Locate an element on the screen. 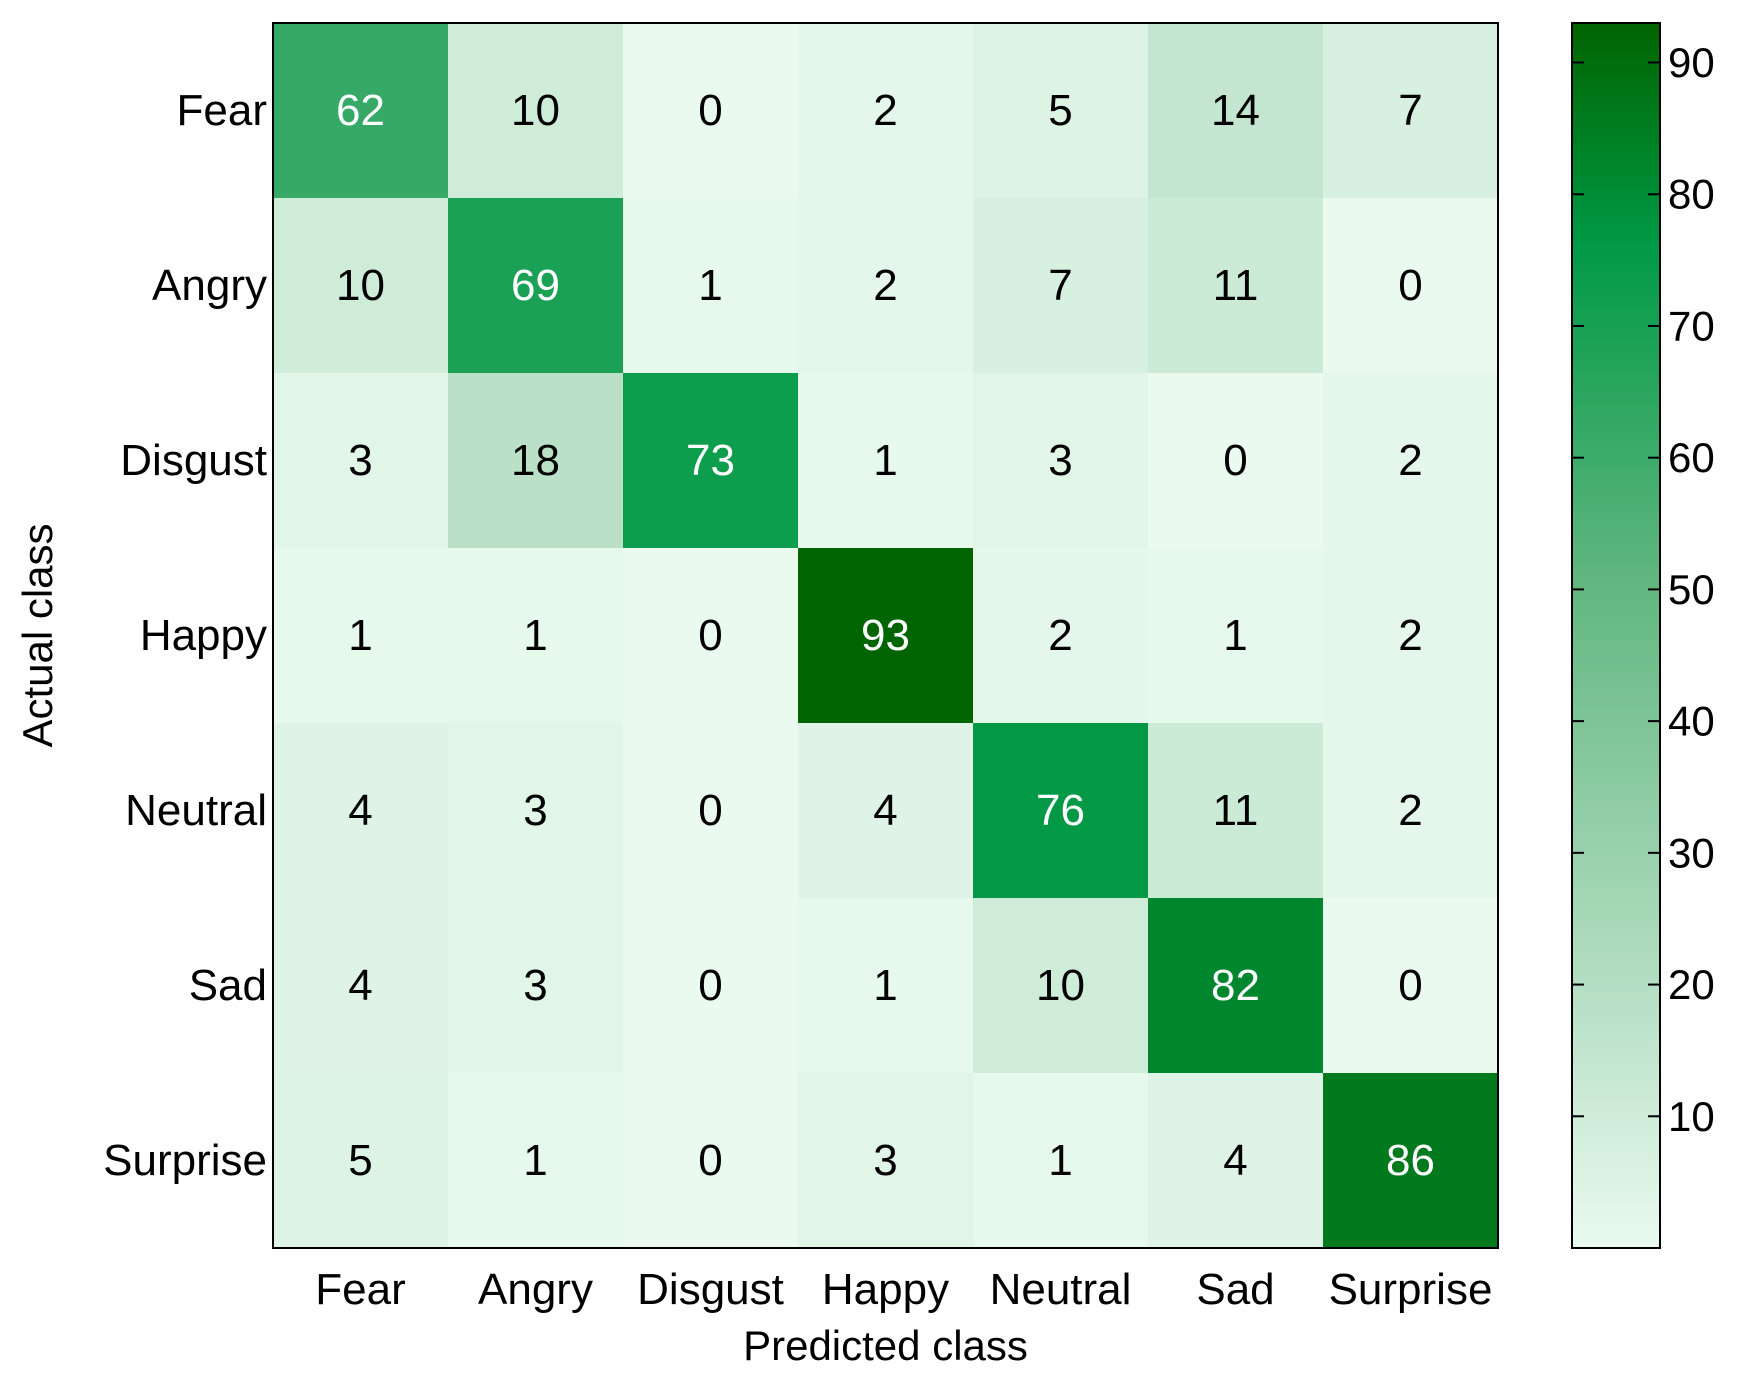 The width and height of the screenshot is (1751, 1380). colorbar-tick-label: 20 is located at coordinates (1691, 984).